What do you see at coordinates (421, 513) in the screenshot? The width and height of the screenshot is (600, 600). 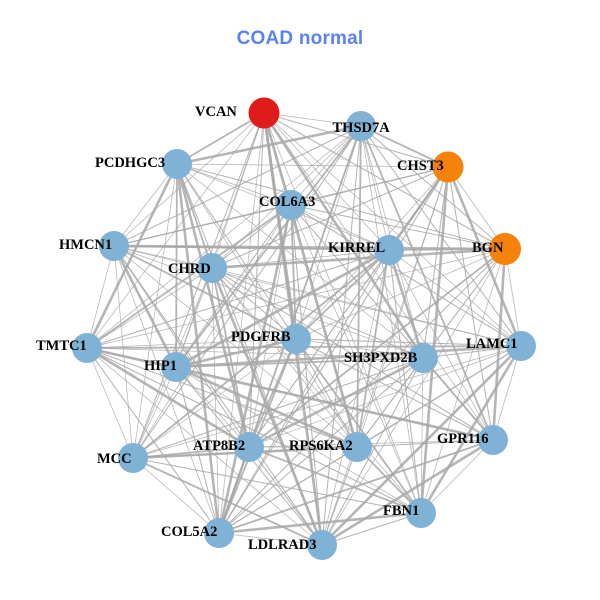 I see `graph-node-fbn1` at bounding box center [421, 513].